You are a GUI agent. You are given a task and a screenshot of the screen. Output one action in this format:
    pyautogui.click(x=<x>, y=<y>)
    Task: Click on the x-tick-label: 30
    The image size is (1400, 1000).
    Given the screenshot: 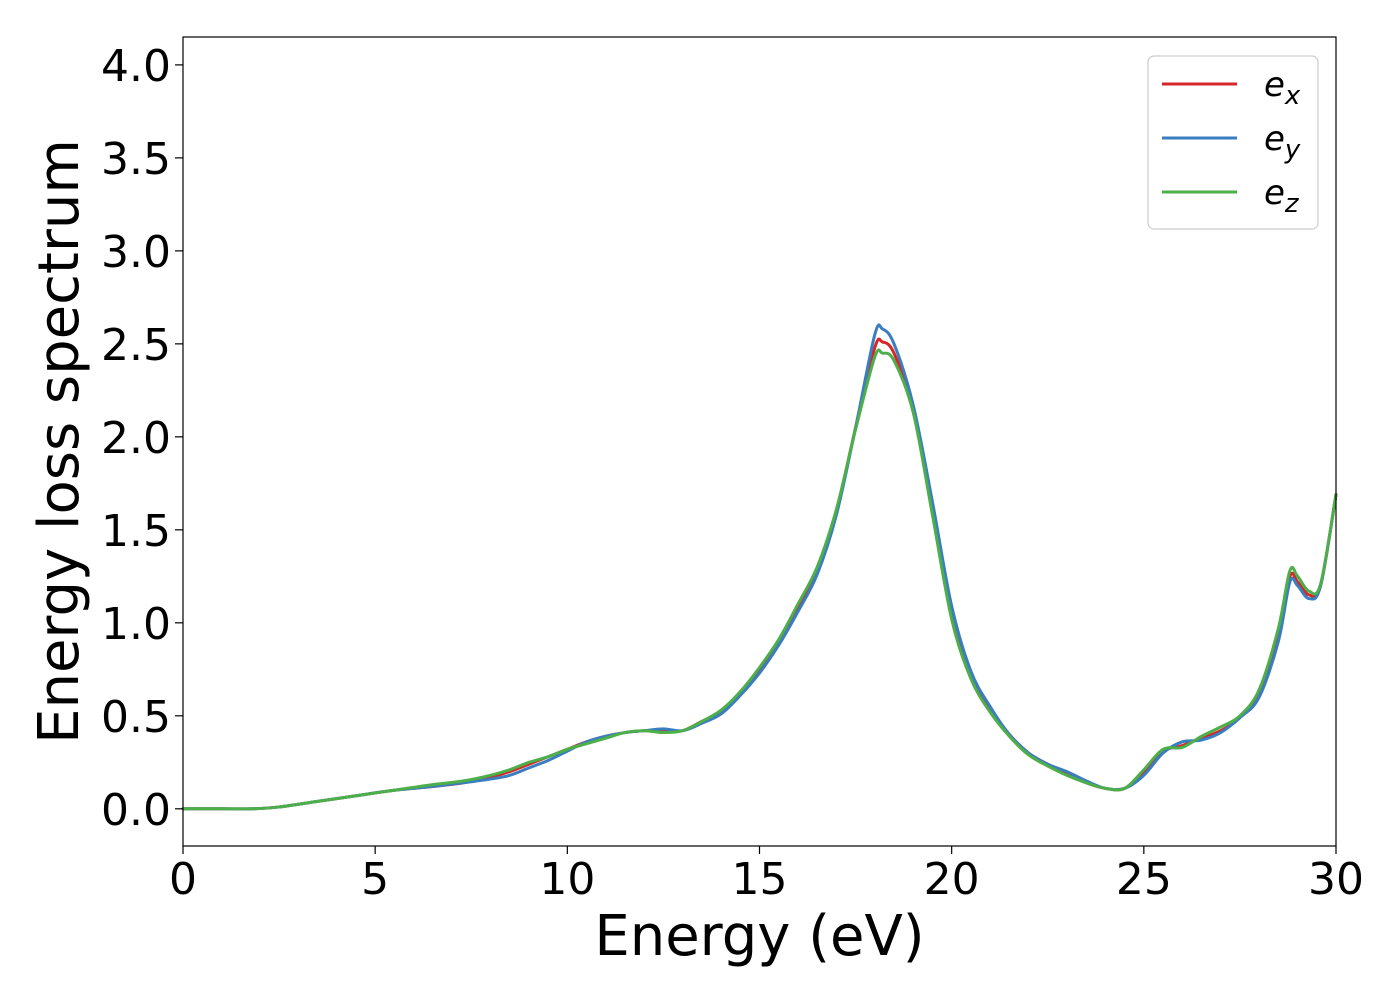 What is the action you would take?
    pyautogui.click(x=1336, y=879)
    